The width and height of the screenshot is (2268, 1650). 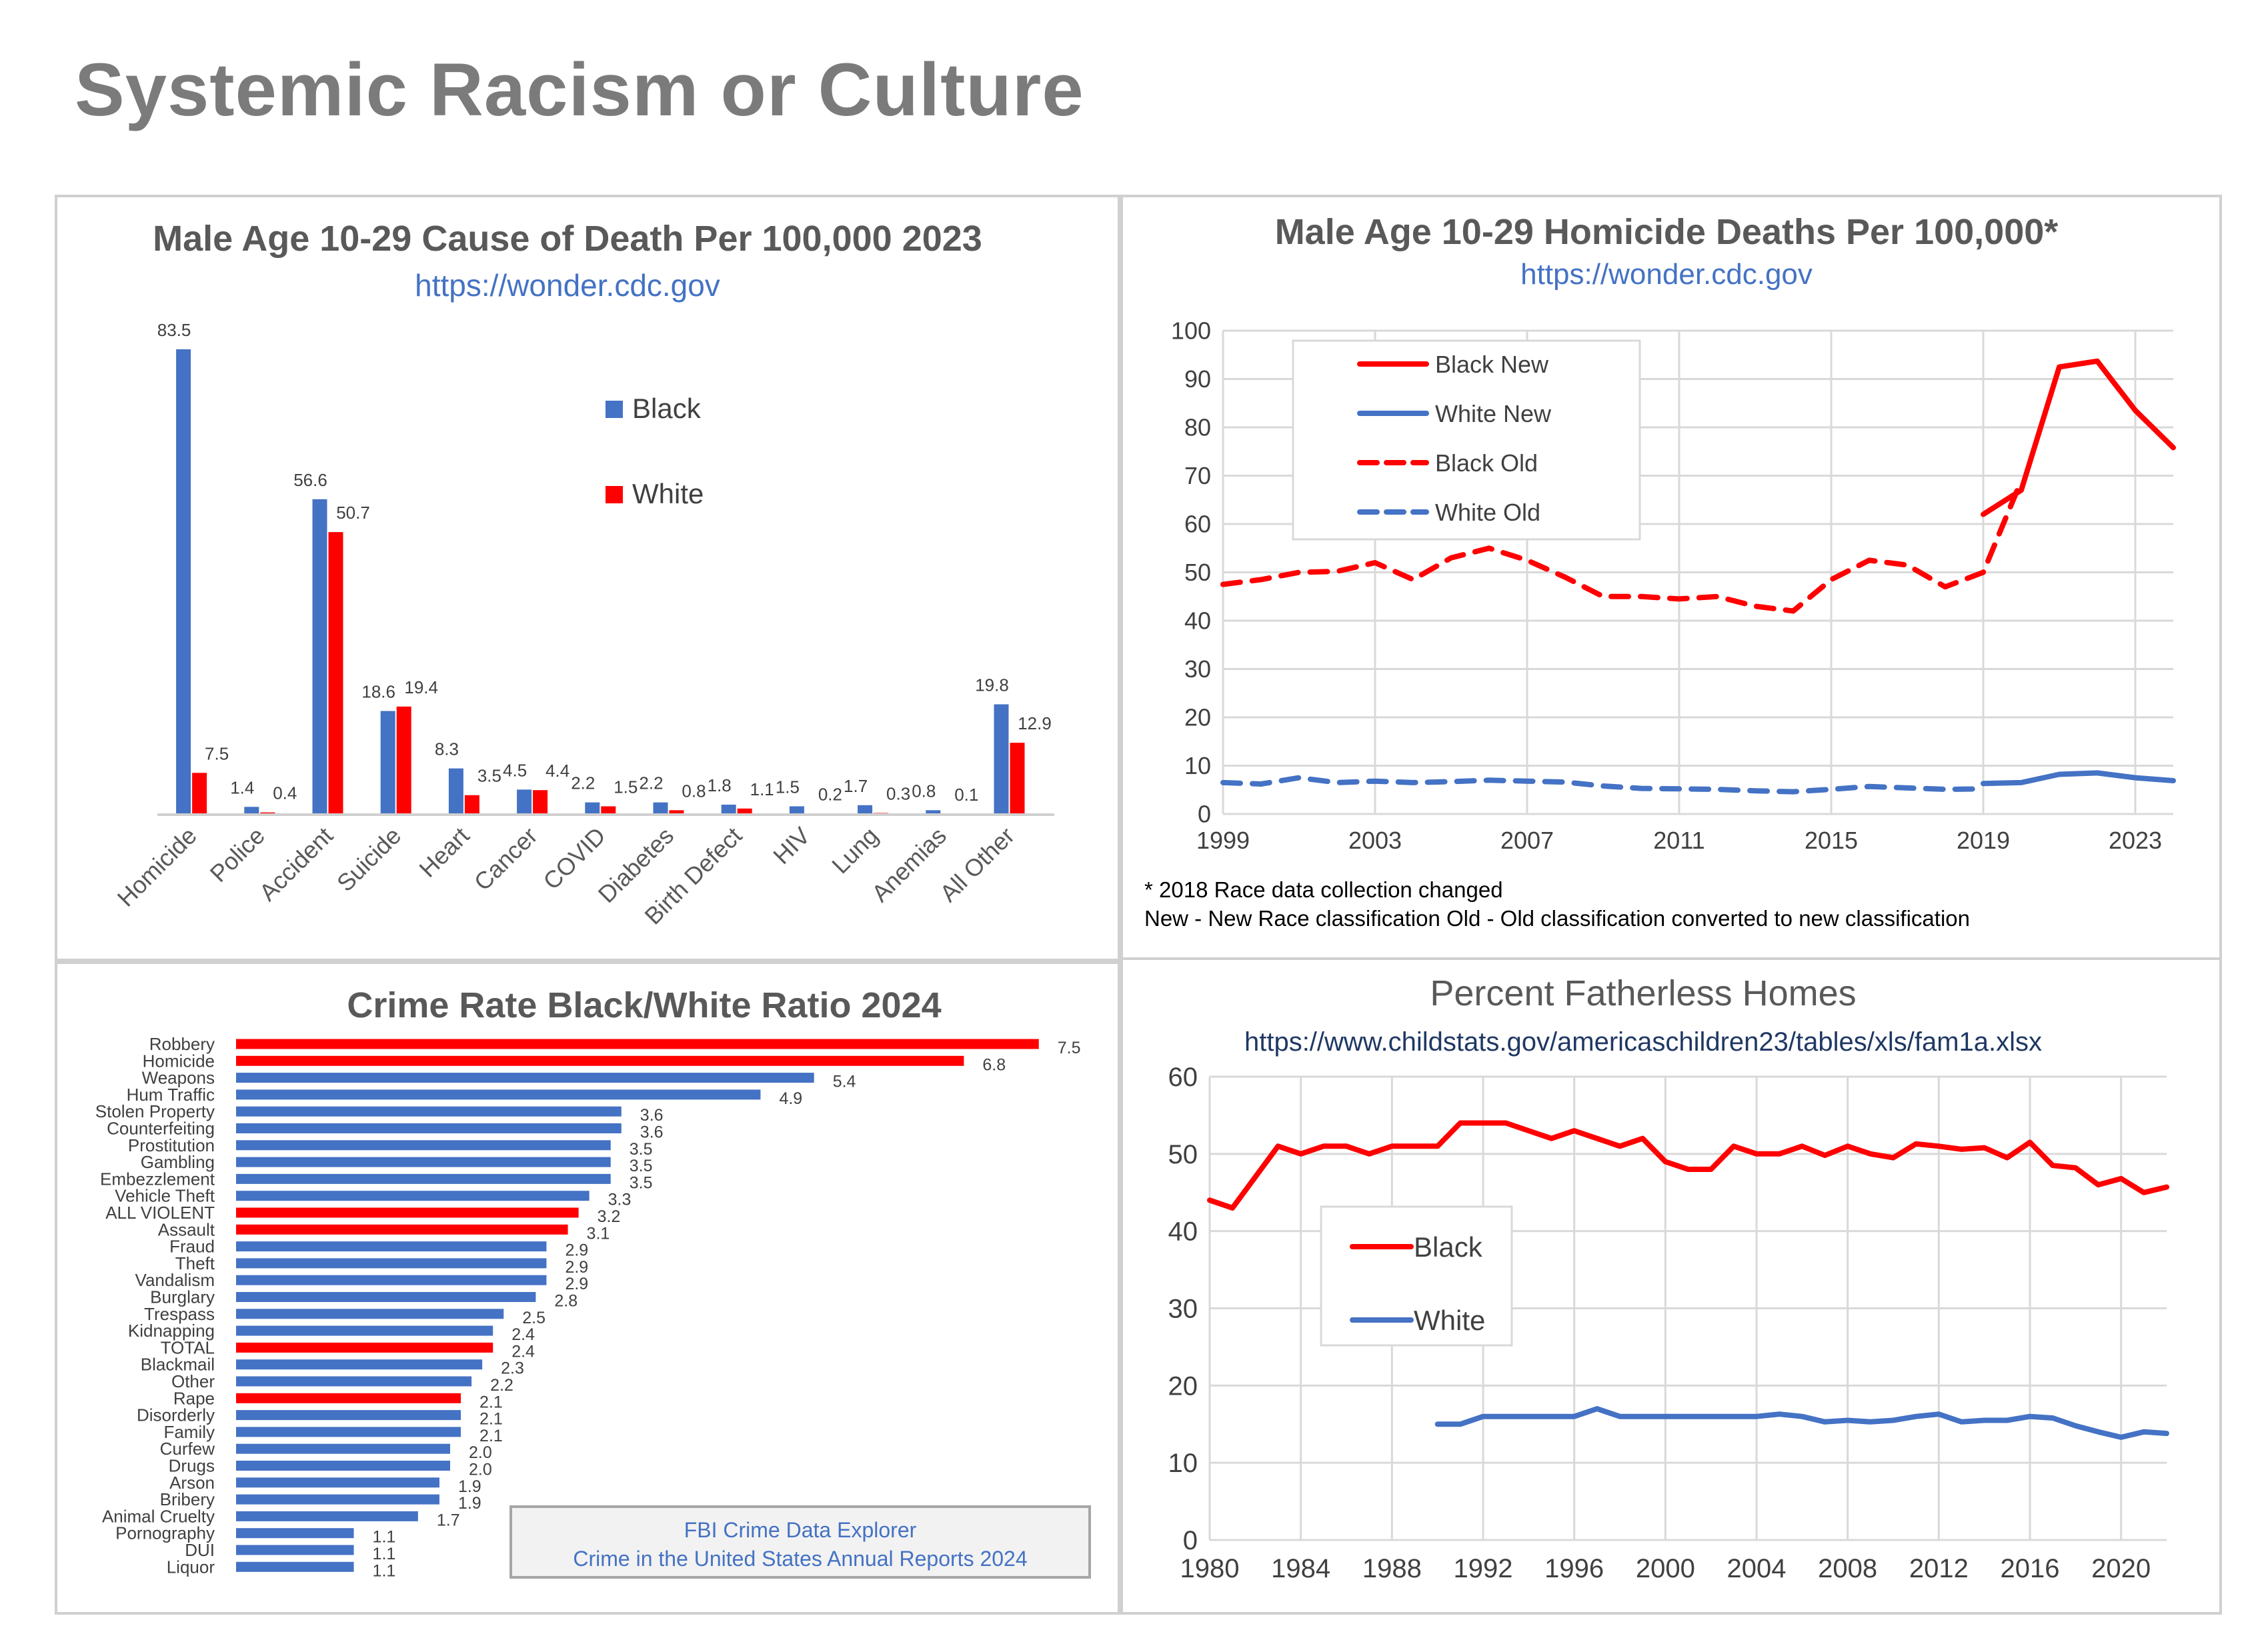 What do you see at coordinates (194, 1398) in the screenshot?
I see `category-label-rape: Rape` at bounding box center [194, 1398].